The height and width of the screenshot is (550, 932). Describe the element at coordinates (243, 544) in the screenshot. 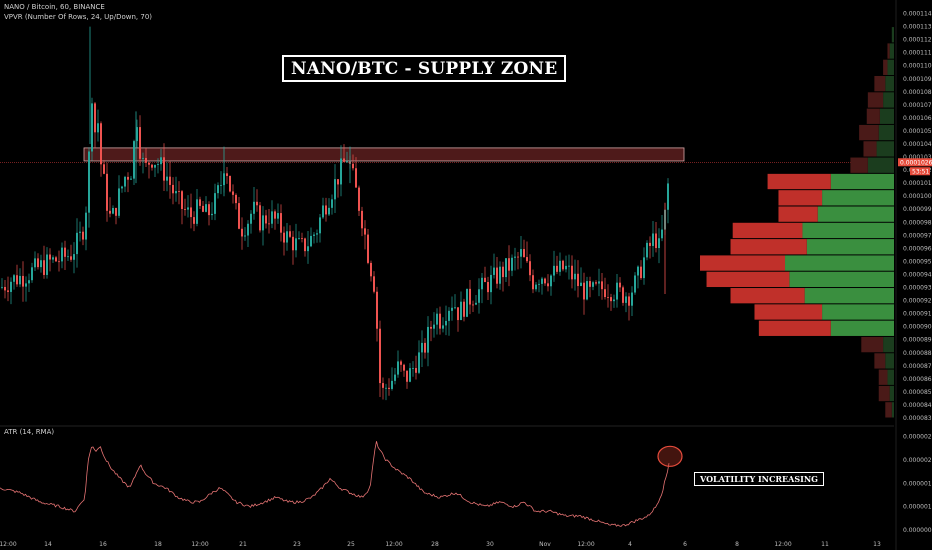

I see `x-tick-label: 21` at that location.